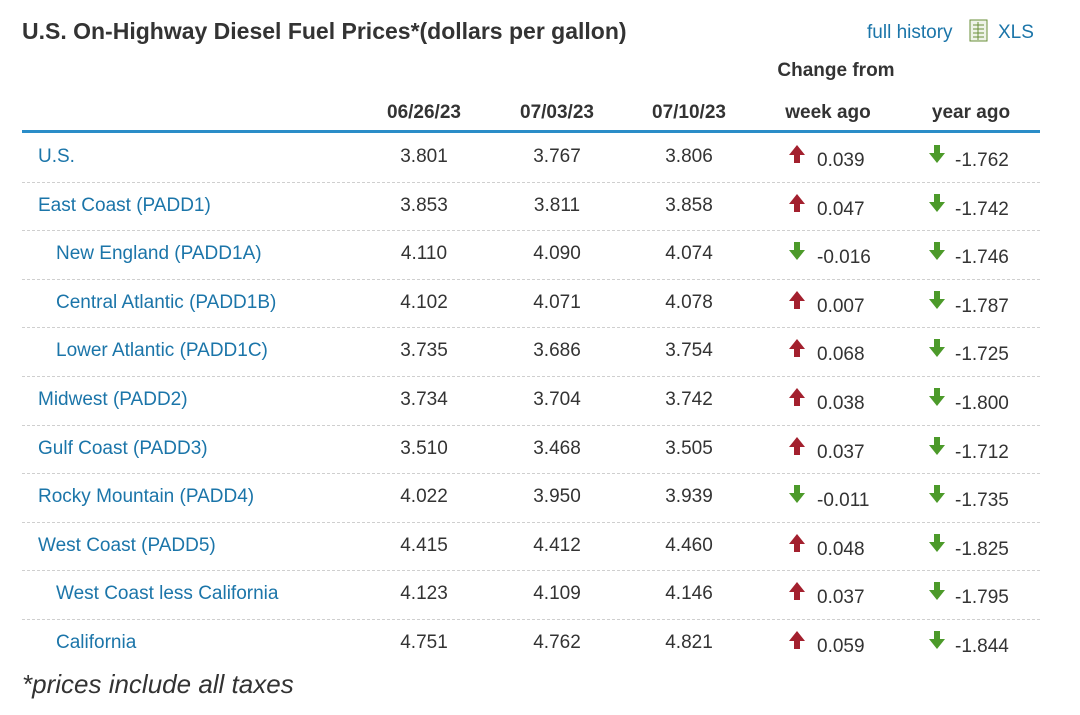  I want to click on price: 3.811, so click(557, 205).